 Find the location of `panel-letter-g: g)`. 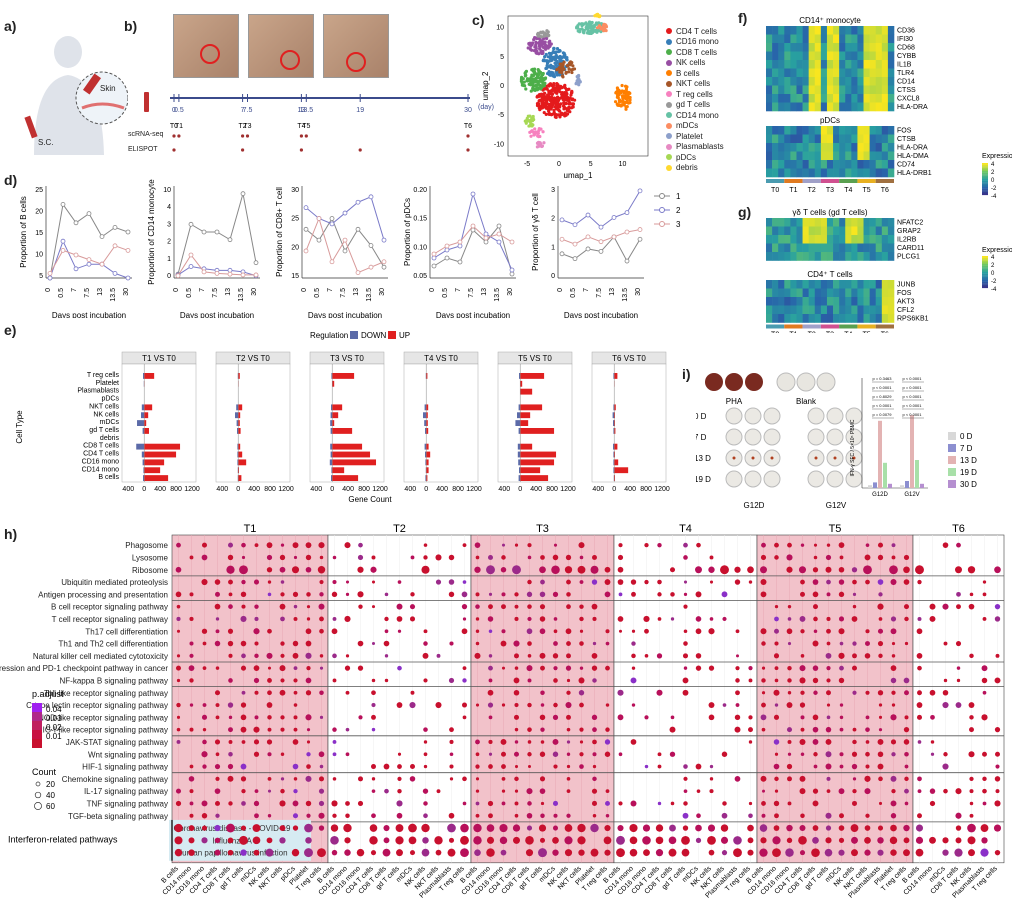

panel-letter-g: g) is located at coordinates (745, 212).